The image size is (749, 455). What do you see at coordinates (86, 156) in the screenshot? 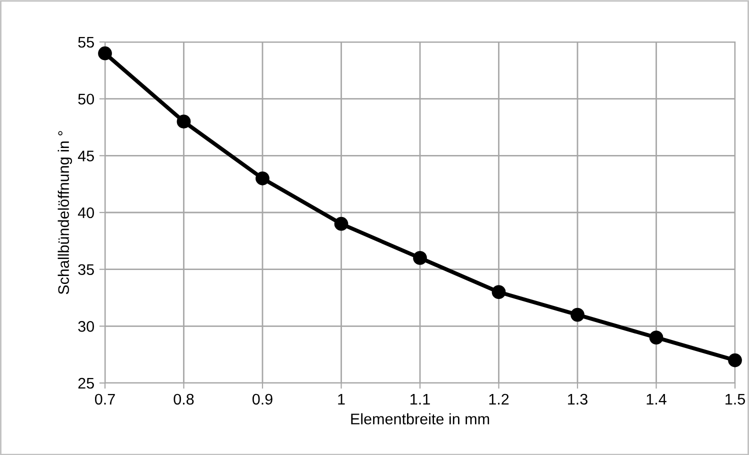
I see `y-tick-label: 45` at bounding box center [86, 156].